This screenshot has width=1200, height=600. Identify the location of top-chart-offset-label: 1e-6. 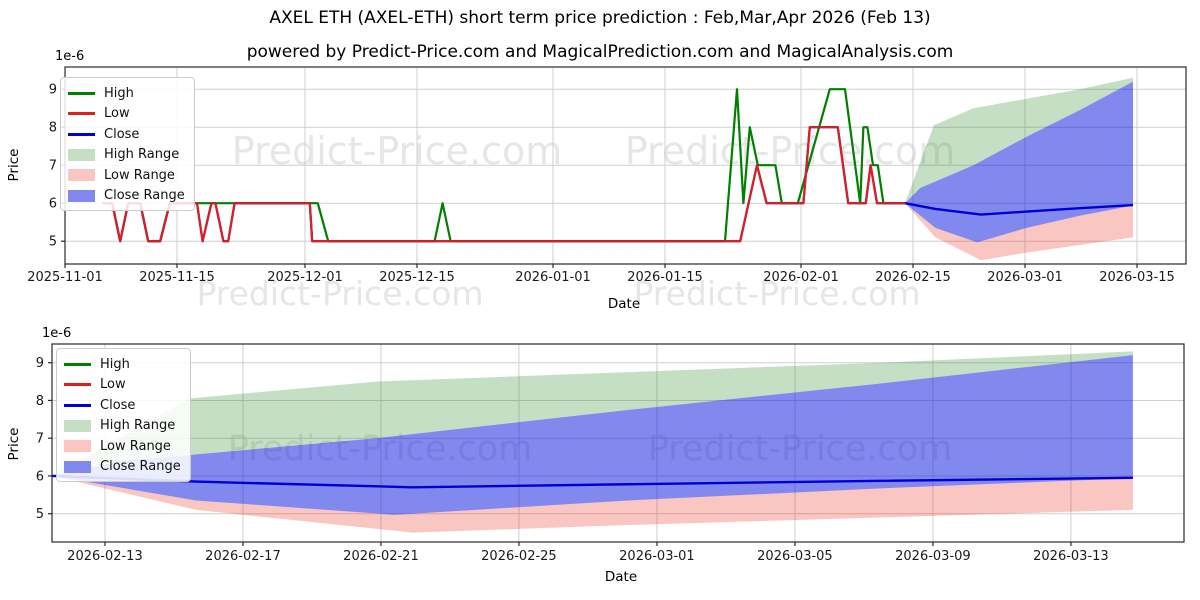
(70, 56).